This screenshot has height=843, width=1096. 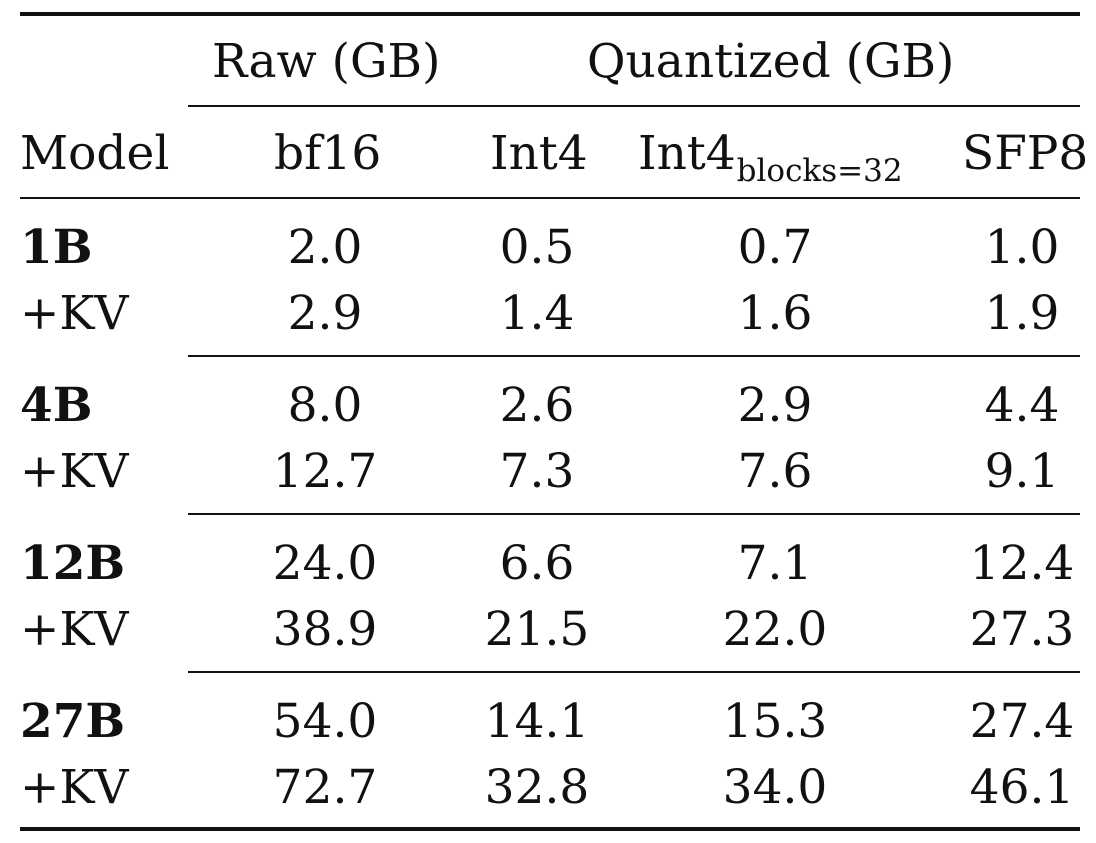 I want to click on table-row-int4-blocks-cell: 22.0, so click(x=775, y=629).